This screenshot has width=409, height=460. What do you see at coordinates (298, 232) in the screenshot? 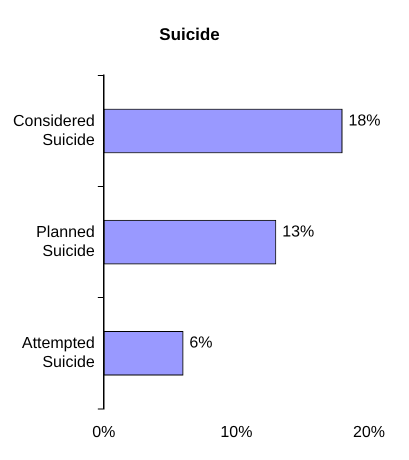
I see `data-label: 13%` at bounding box center [298, 232].